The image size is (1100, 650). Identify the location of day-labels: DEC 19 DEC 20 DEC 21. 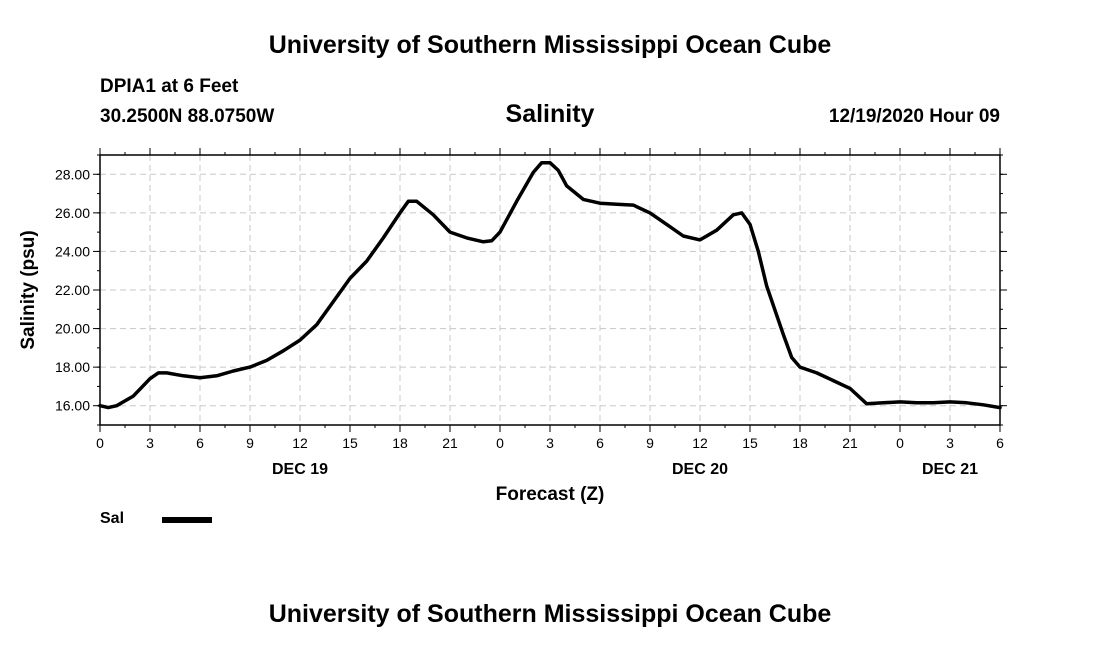
(625, 469).